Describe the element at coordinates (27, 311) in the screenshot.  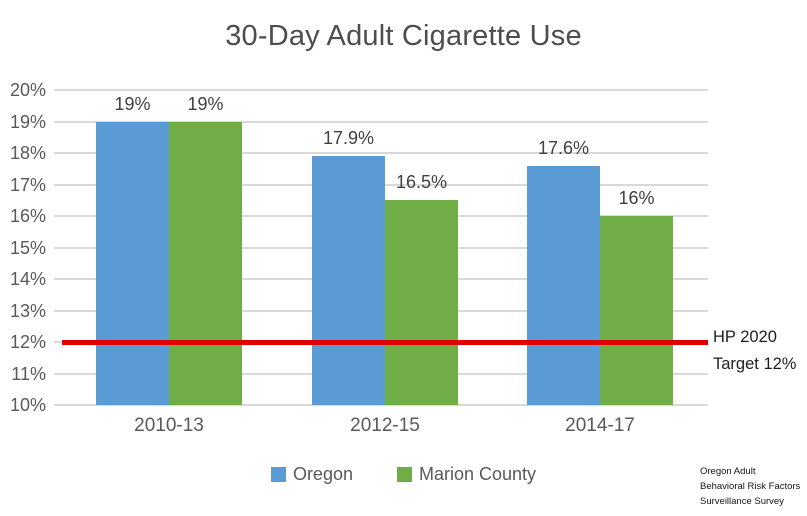
I see `y-tick-label: 13%` at that location.